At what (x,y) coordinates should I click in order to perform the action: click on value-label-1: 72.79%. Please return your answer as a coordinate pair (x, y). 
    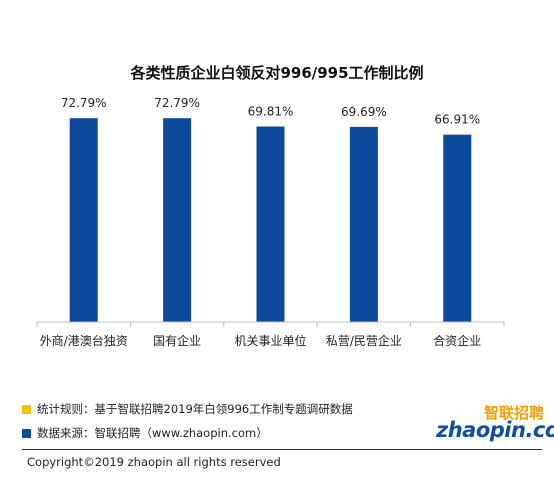
    Looking at the image, I should click on (84, 103).